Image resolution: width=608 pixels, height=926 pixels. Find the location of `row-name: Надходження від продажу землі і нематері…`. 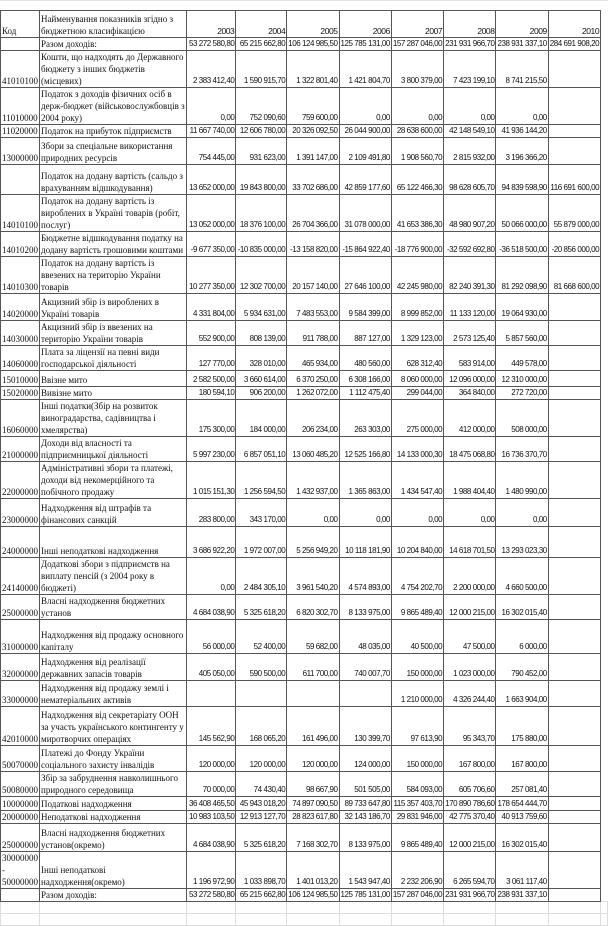

row-name: Надходження від продажу землі і нематері… is located at coordinates (113, 693).